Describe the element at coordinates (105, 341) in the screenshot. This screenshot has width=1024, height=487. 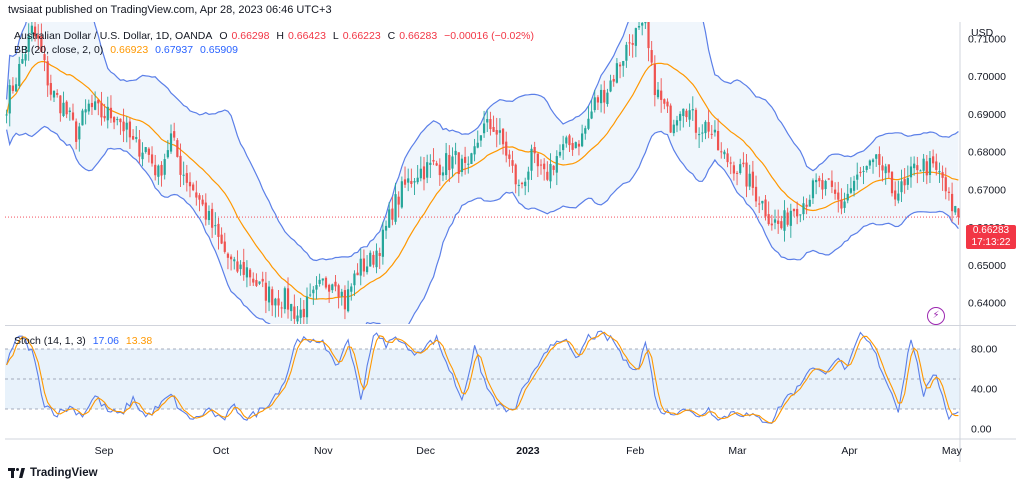
I see `legend-stoch-k: 17.06` at that location.